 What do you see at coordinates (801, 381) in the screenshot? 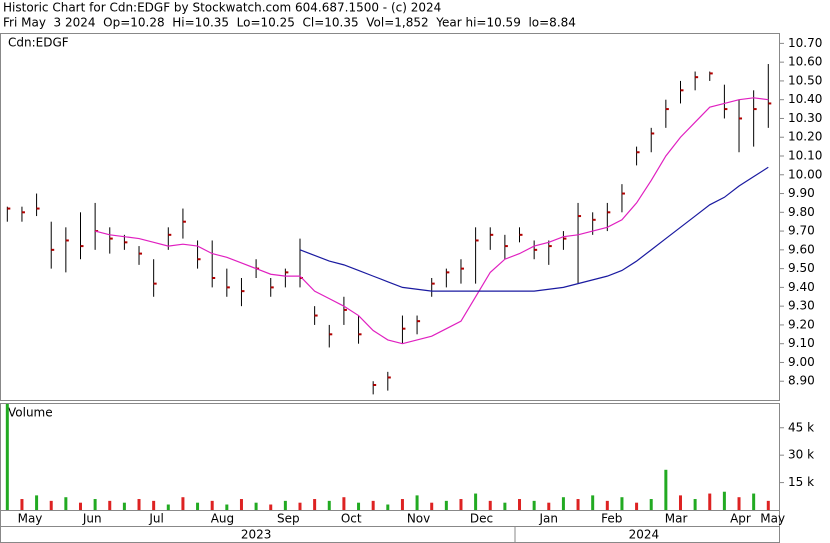
I see `y-tick-label: 8.90` at bounding box center [801, 381].